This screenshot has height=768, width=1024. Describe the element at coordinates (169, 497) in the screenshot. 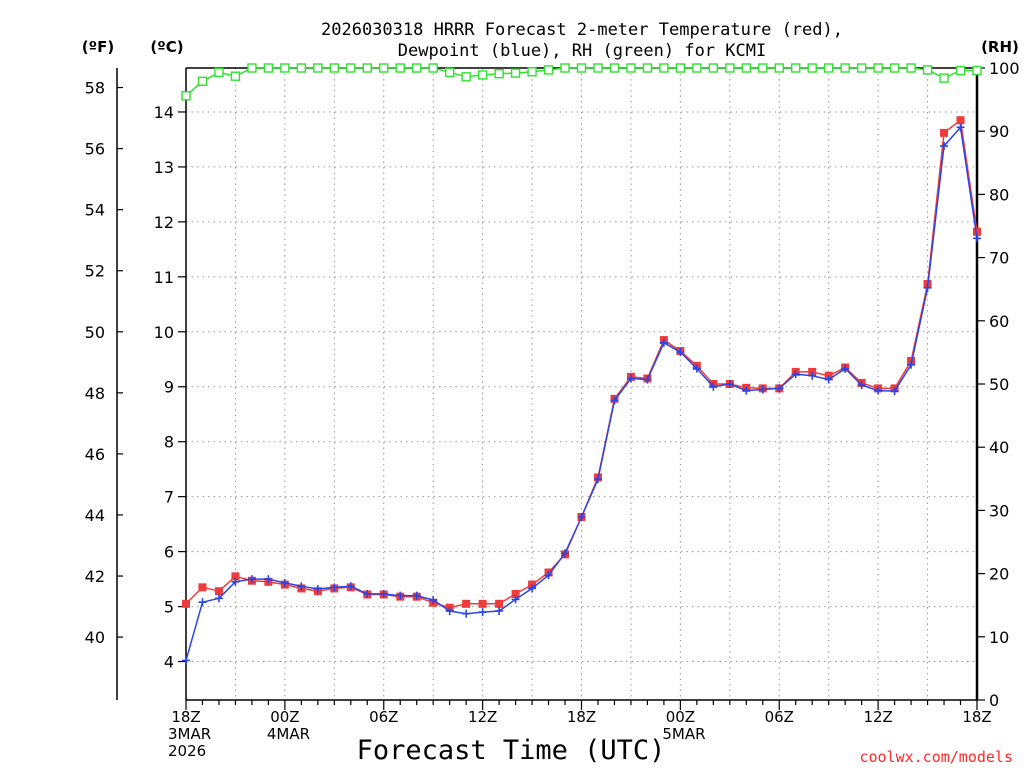

I see `celsius-tick-label: 7` at that location.